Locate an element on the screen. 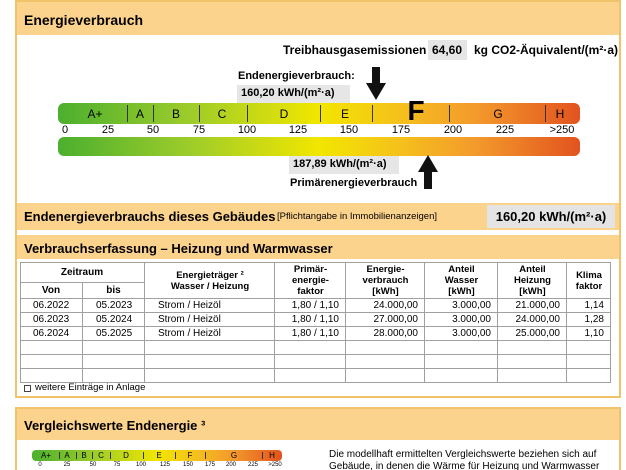  scale-number: 150 is located at coordinates (187, 465).